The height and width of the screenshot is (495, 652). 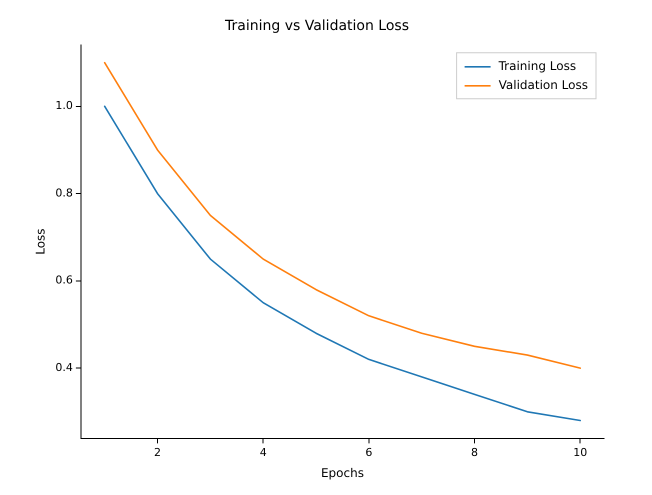 What do you see at coordinates (64, 367) in the screenshot?
I see `y-tick-label: 0.4` at bounding box center [64, 367].